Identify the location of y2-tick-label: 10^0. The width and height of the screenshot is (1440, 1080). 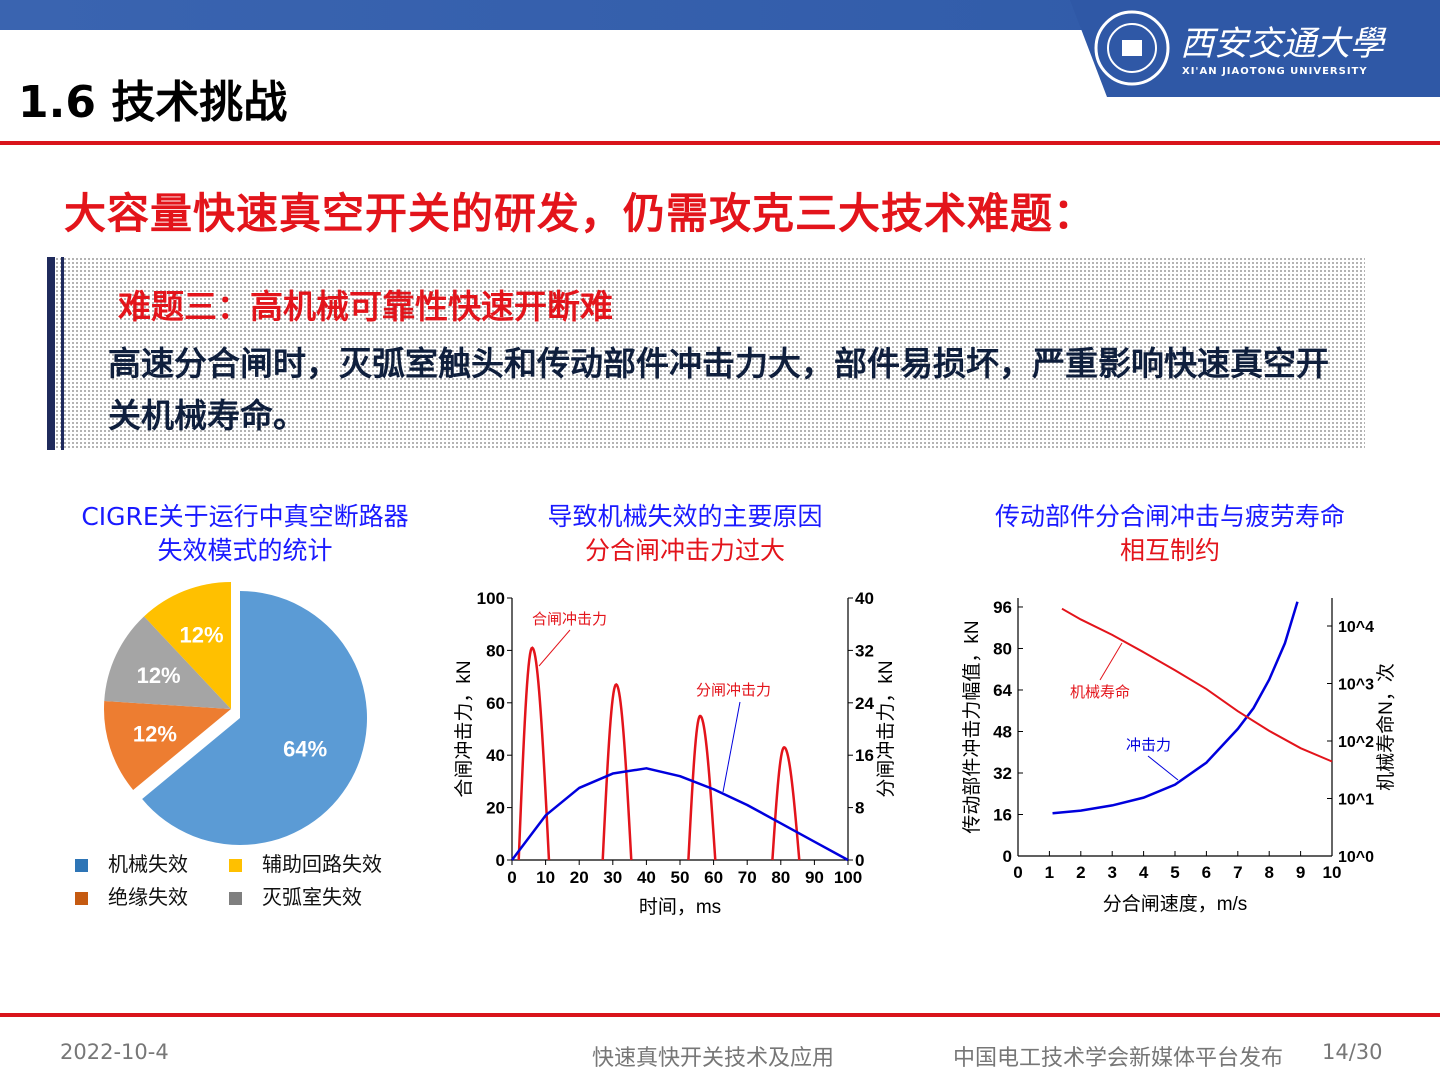
(1356, 857).